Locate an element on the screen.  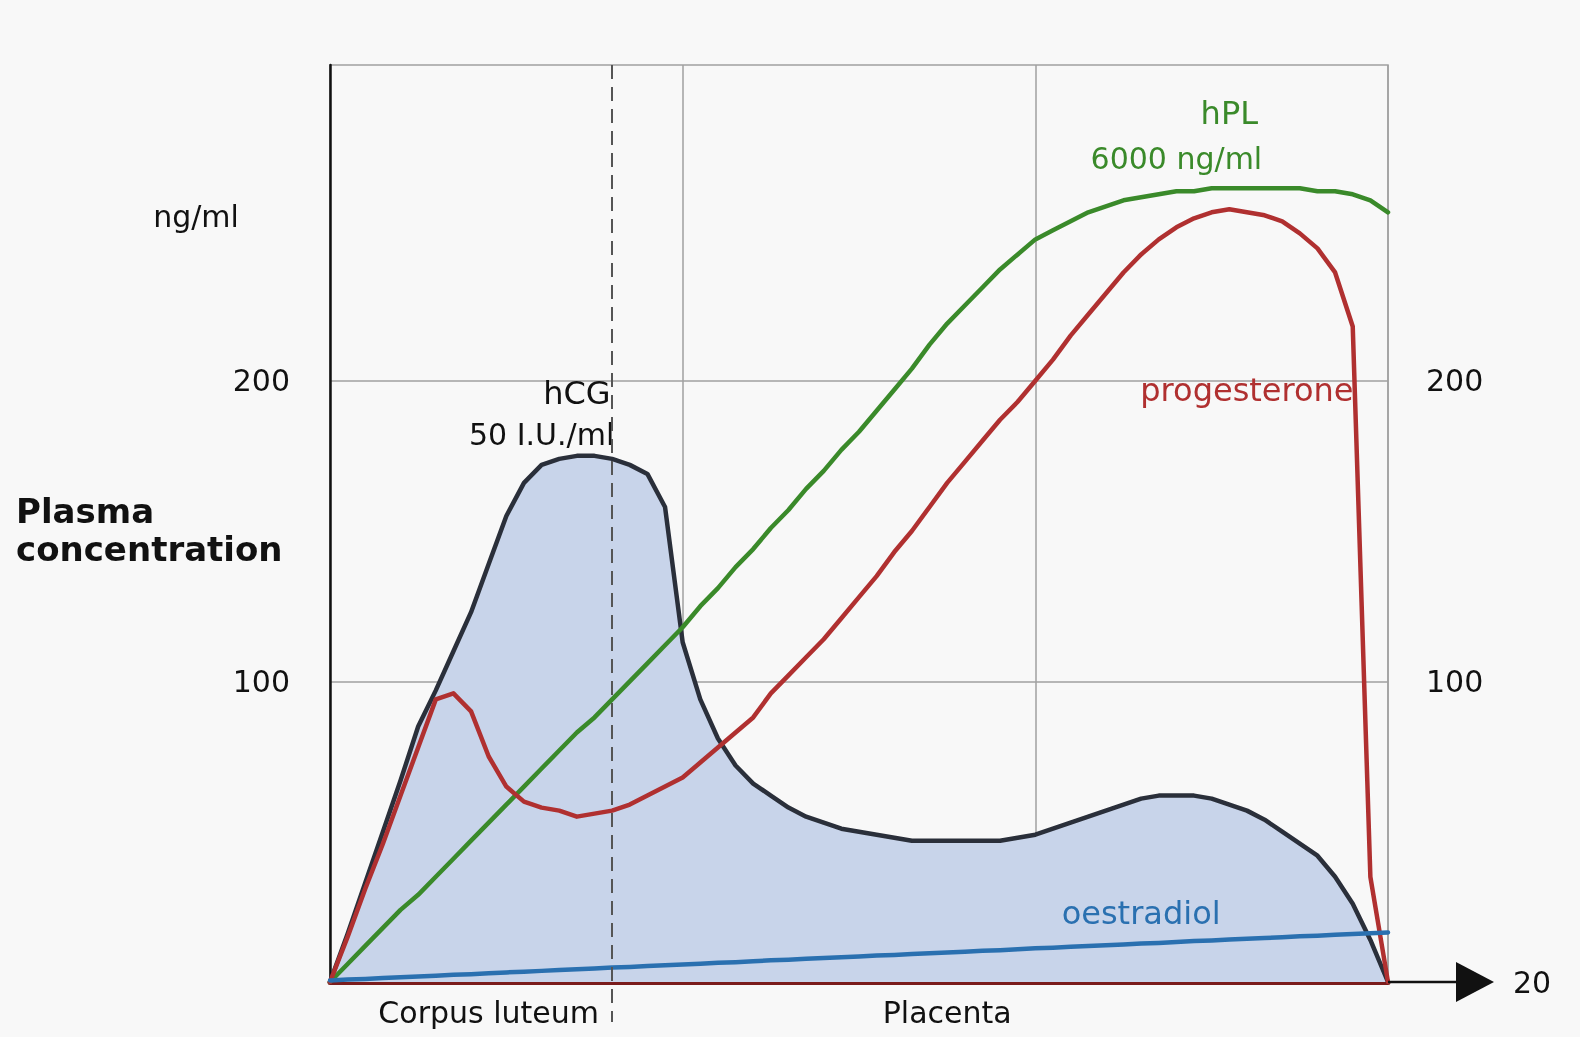
series-label: oestradiol is located at coordinates (1141, 912).